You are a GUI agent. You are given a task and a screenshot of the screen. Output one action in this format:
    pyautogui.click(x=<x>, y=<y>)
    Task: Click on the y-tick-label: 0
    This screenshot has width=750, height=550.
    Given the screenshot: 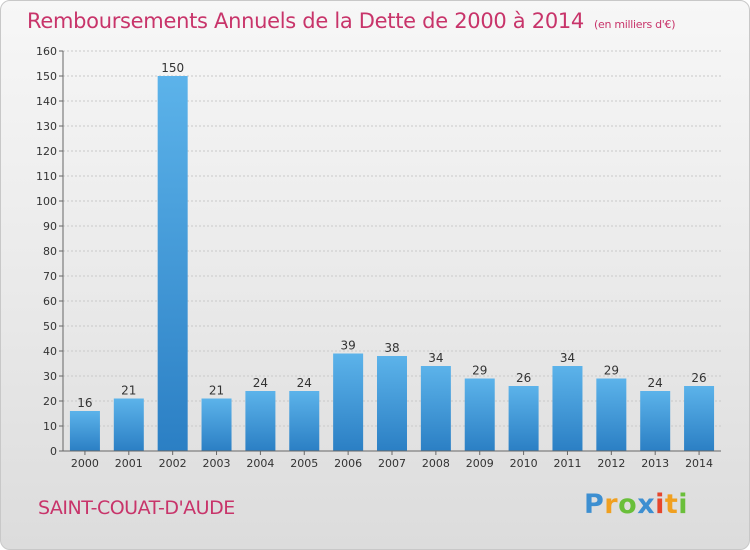 What is the action you would take?
    pyautogui.click(x=53, y=451)
    